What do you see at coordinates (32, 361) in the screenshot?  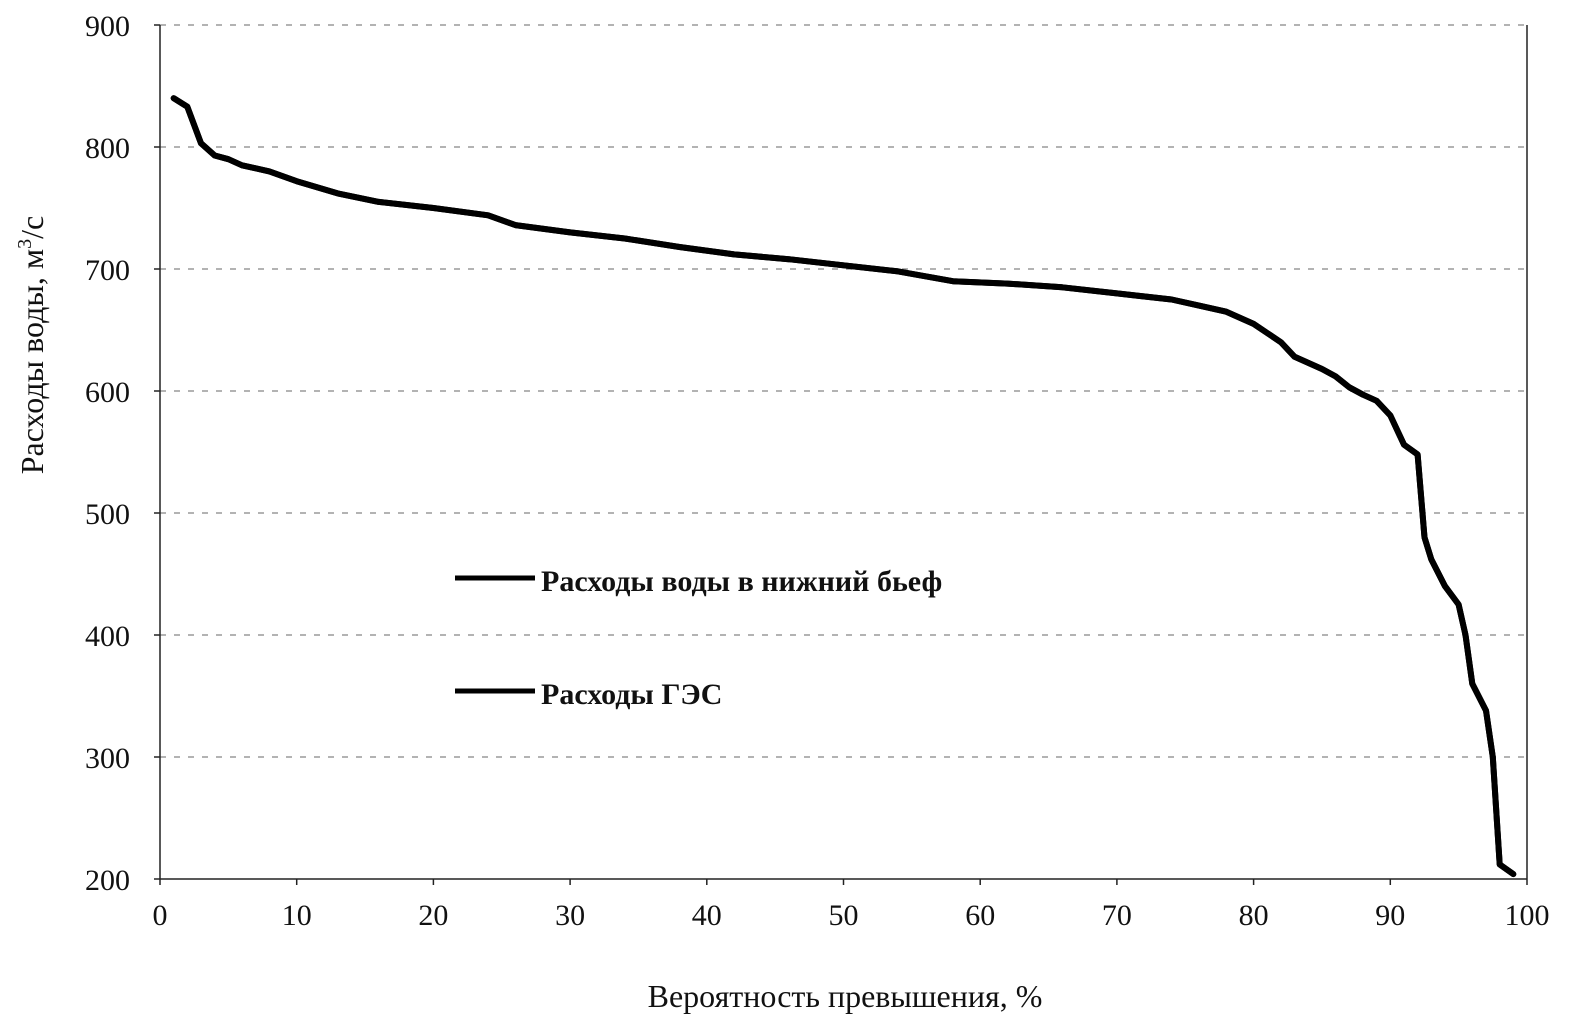 I see `y-axis-title-main: Расходы воды, м` at bounding box center [32, 361].